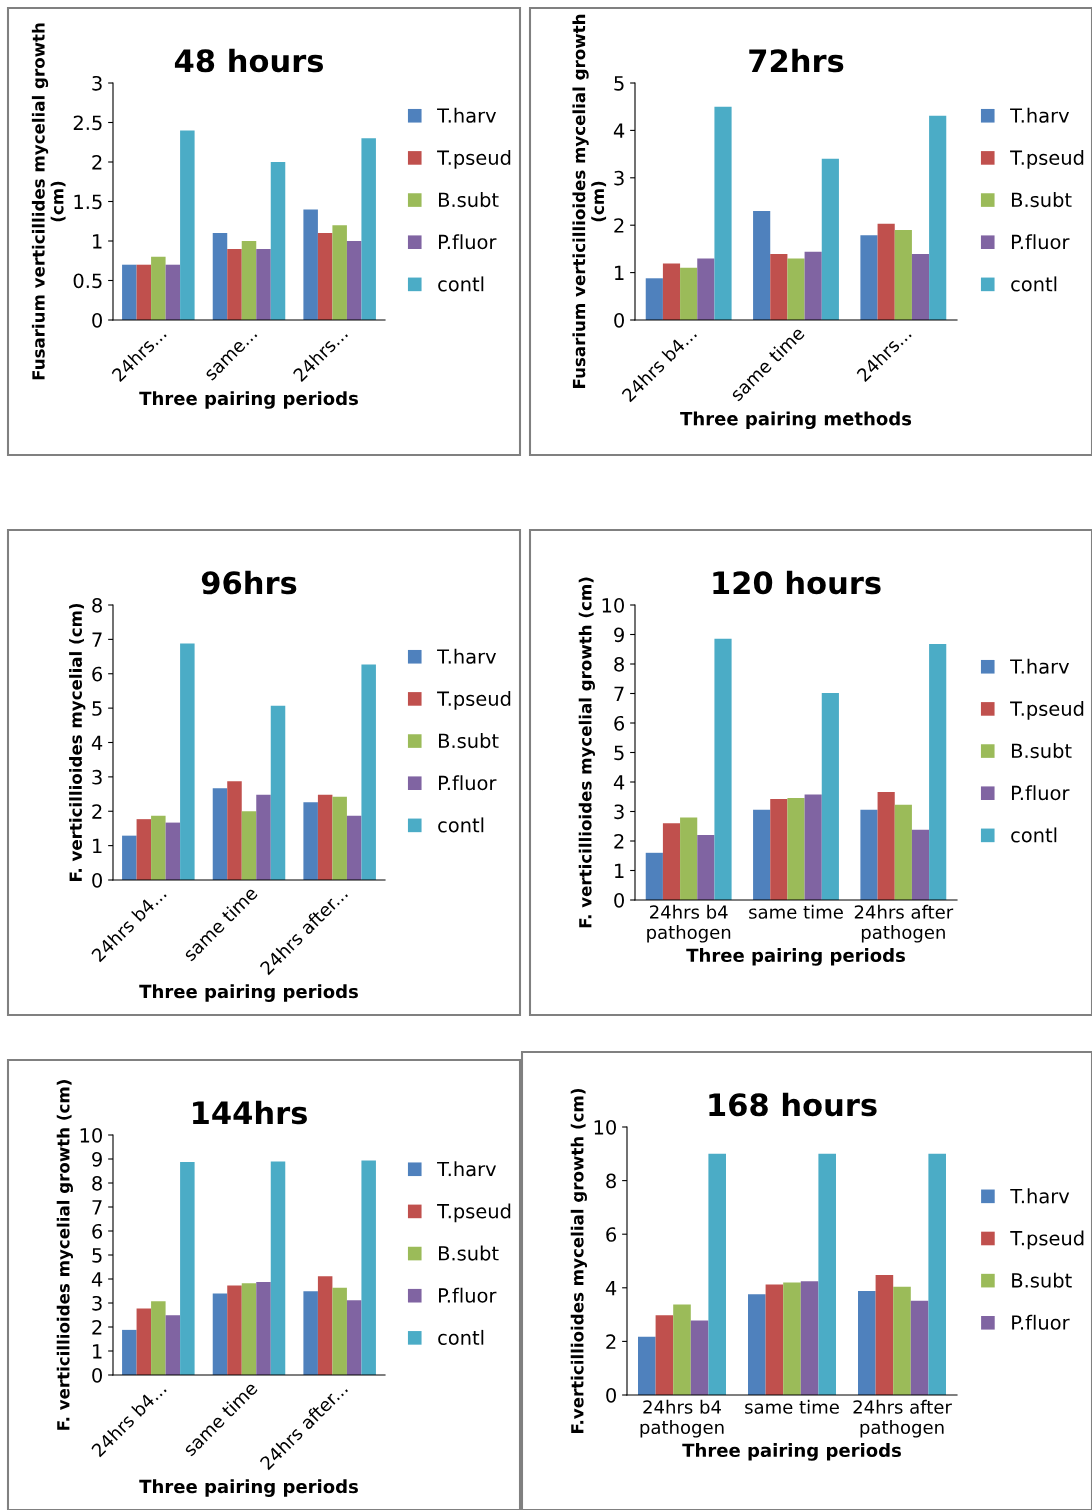 The image size is (1092, 1510). What do you see at coordinates (904, 923) in the screenshot?
I see `x-tick-label: 24hrs after pathogen` at bounding box center [904, 923].